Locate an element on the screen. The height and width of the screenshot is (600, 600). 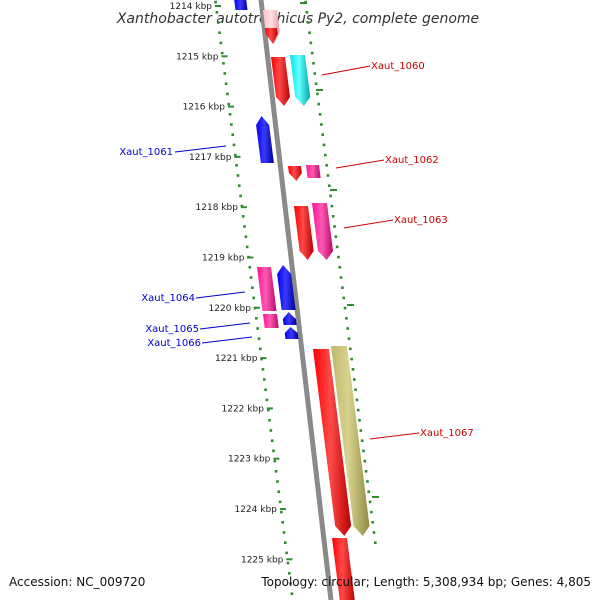
gene-label-g1062: Xaut_1062 is located at coordinates (412, 160).